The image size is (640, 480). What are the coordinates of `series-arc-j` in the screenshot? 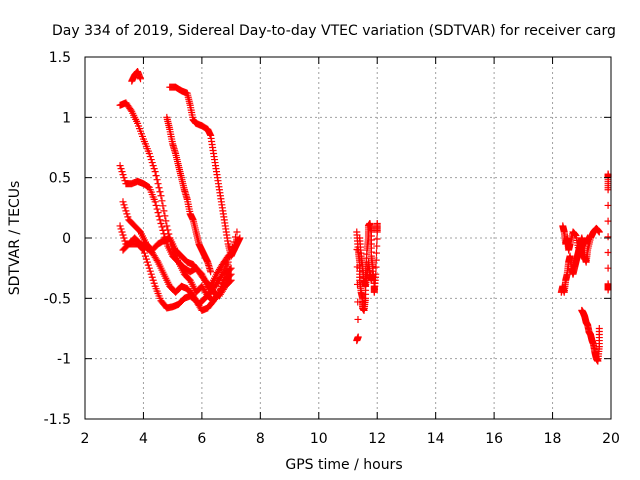 It's located at (366, 262).